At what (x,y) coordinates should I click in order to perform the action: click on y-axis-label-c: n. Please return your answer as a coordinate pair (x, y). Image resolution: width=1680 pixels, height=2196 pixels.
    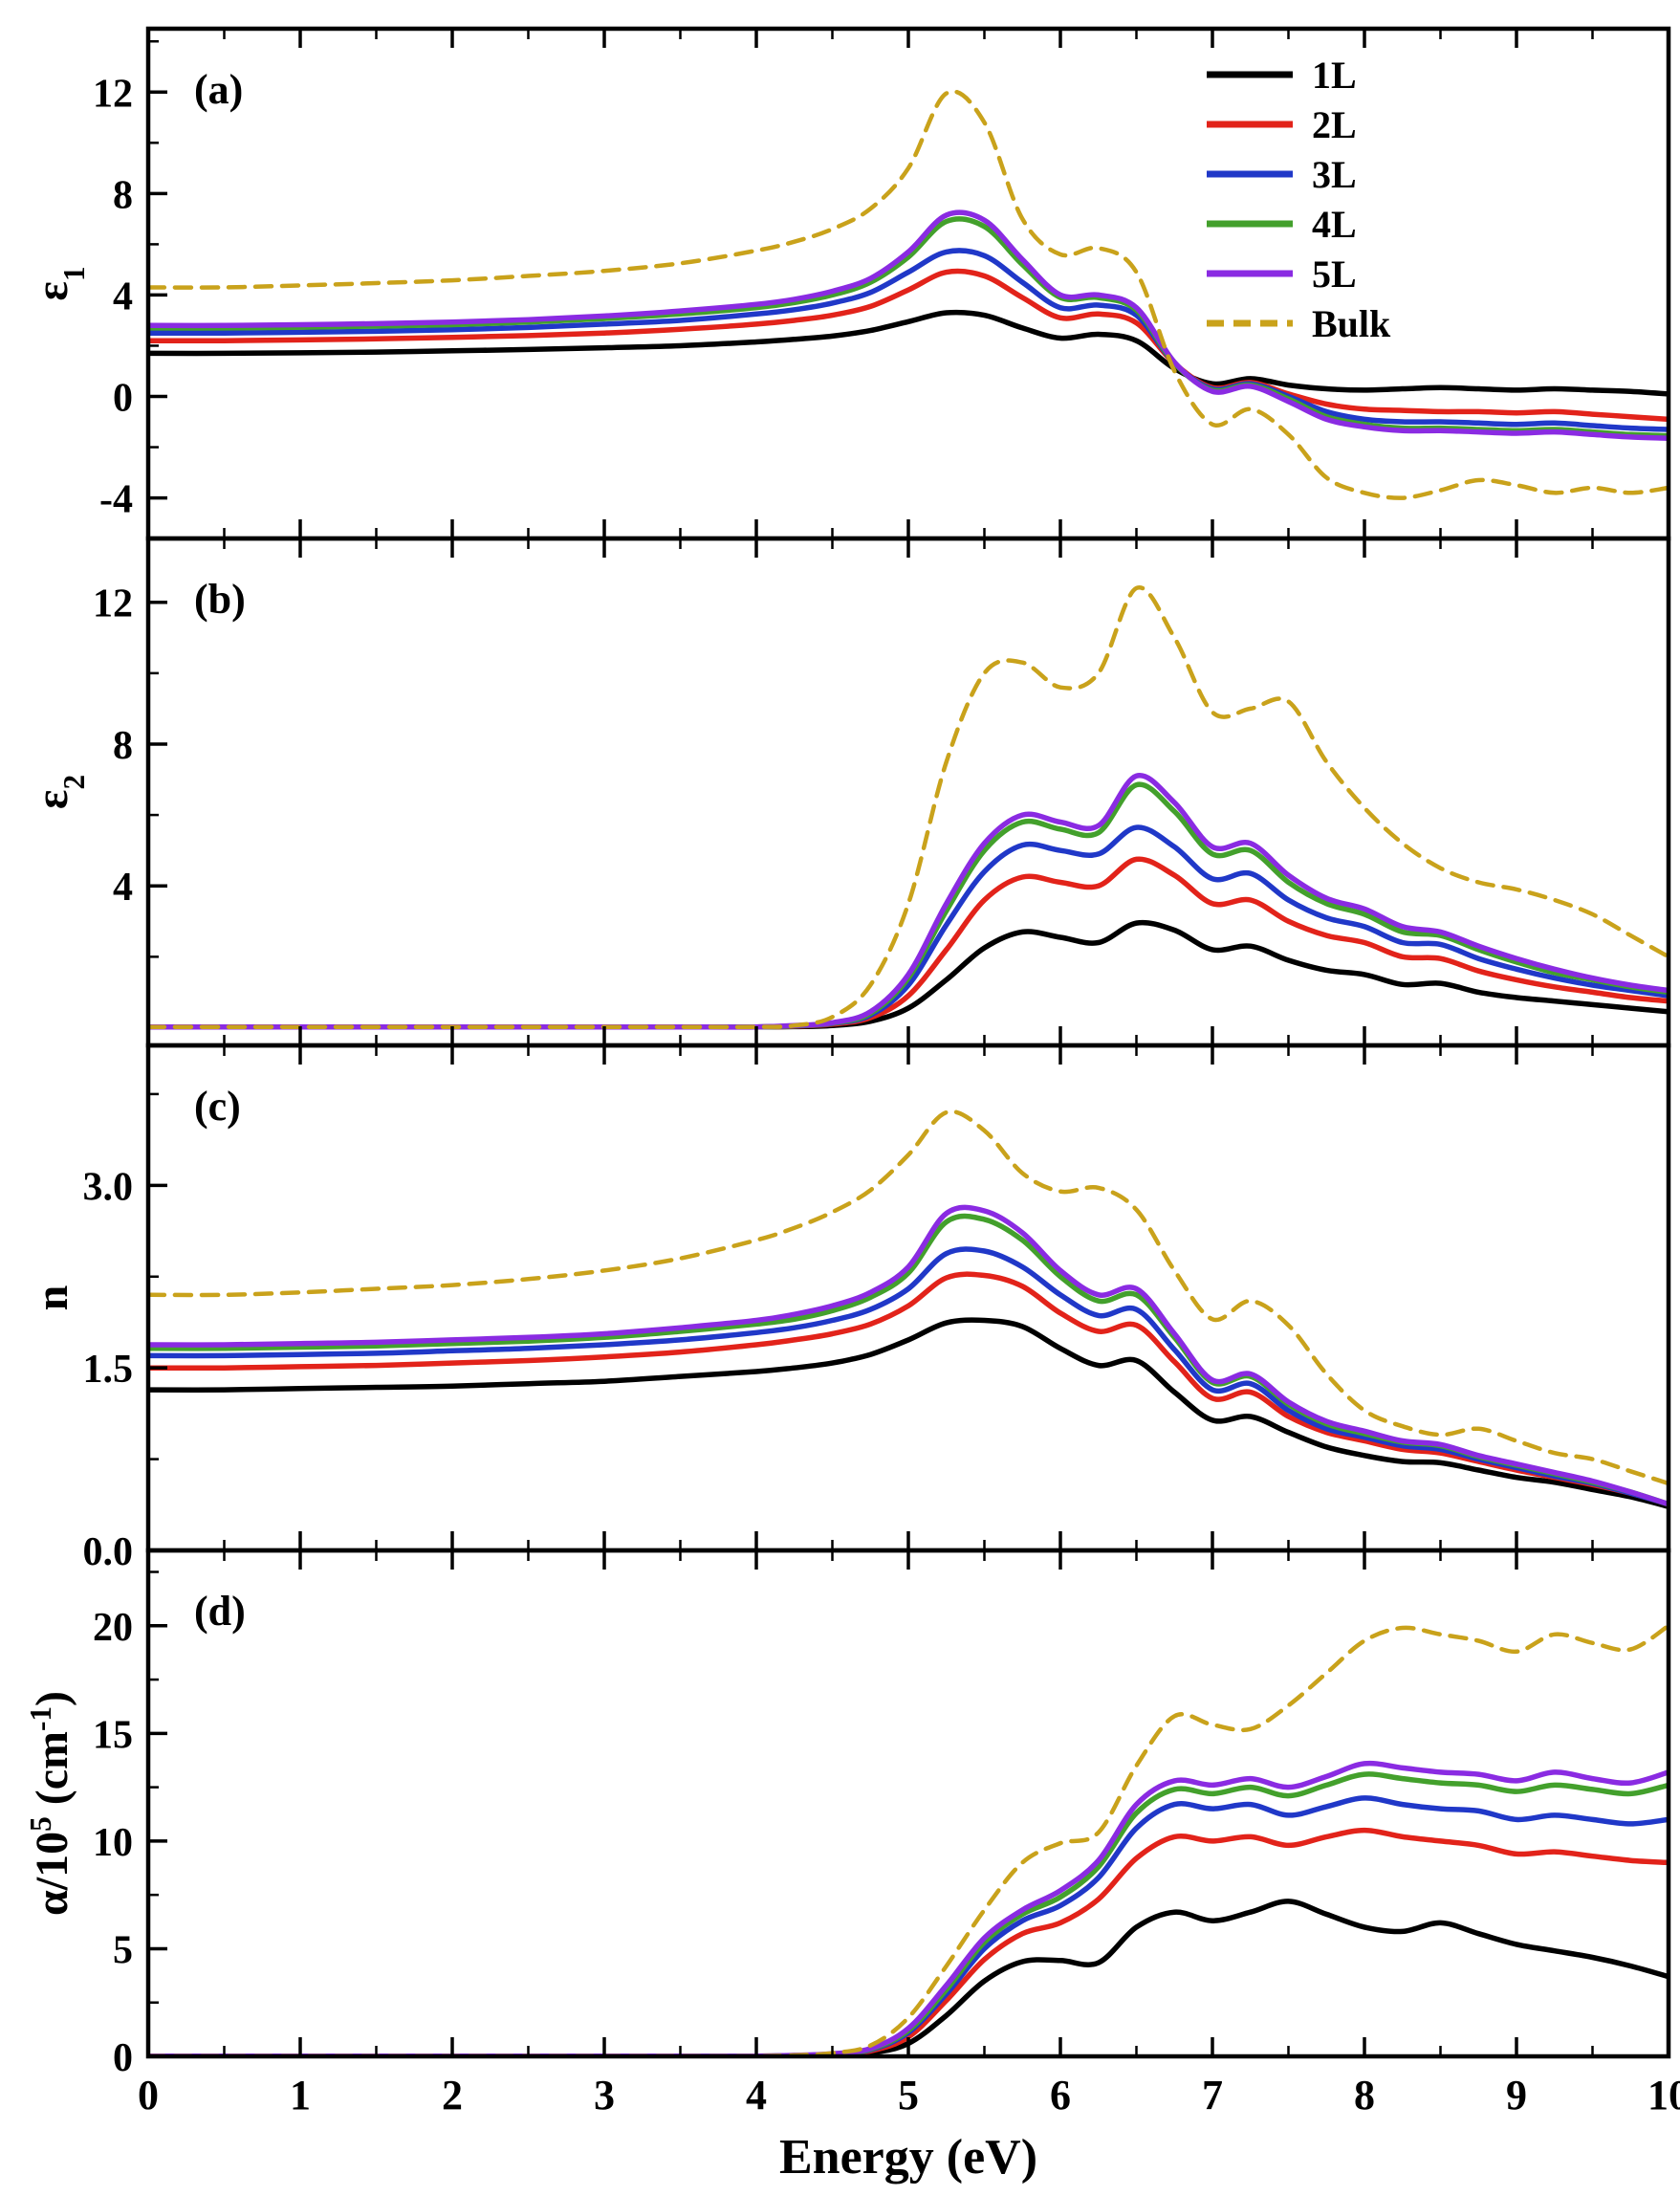
    Looking at the image, I should click on (52, 1298).